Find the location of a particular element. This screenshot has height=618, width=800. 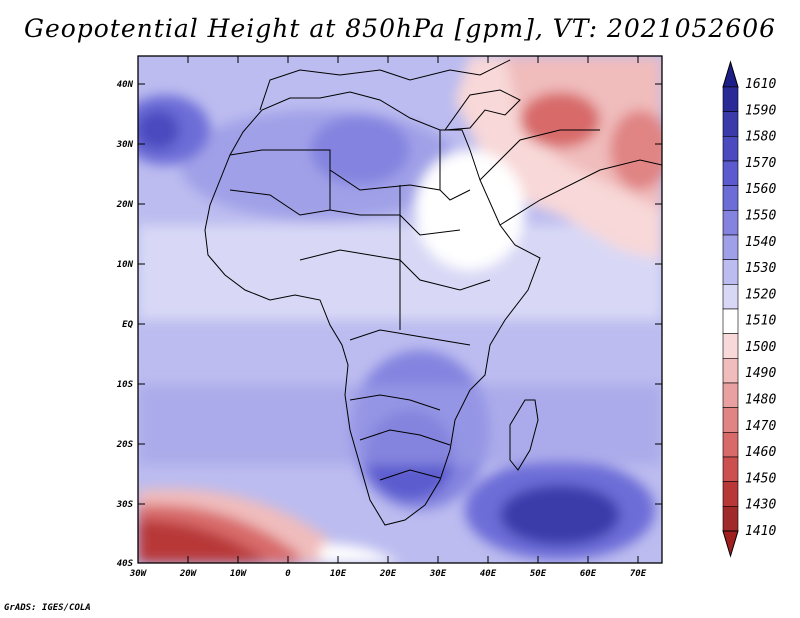

lon-tick-9: 60E is located at coordinates (588, 317).